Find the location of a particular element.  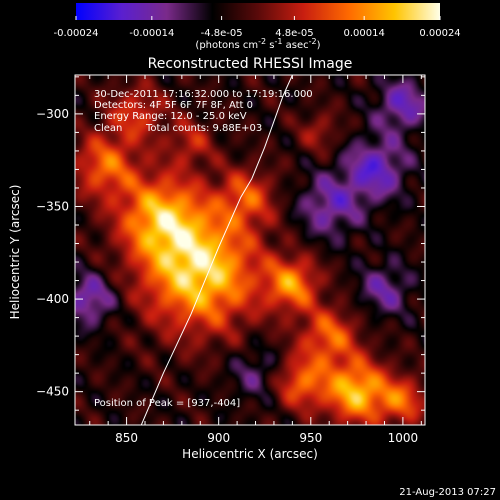

y-tick-label: −350 is located at coordinates (52, 206).